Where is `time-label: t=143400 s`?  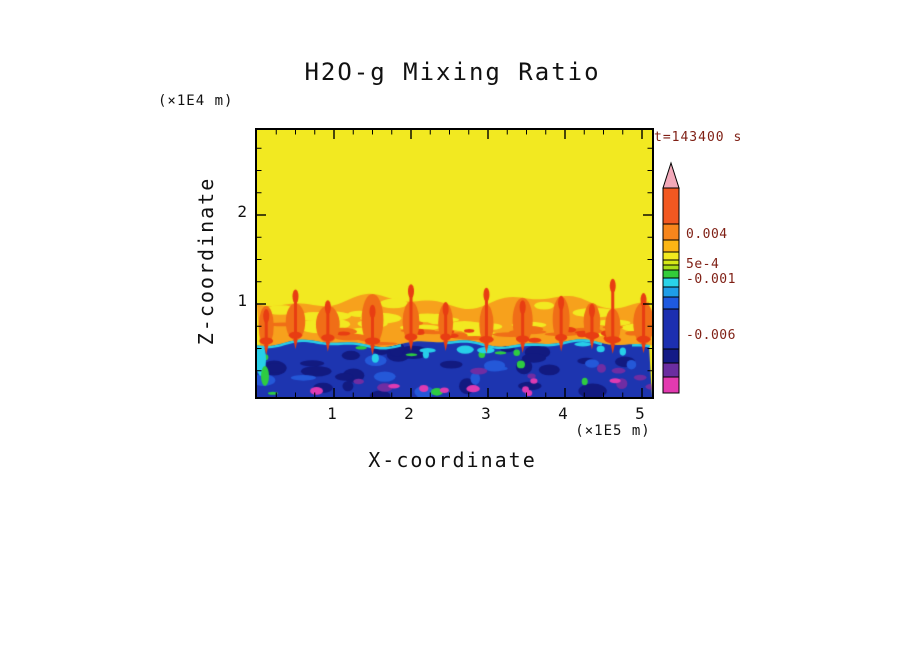 time-label: t=143400 s is located at coordinates (698, 137).